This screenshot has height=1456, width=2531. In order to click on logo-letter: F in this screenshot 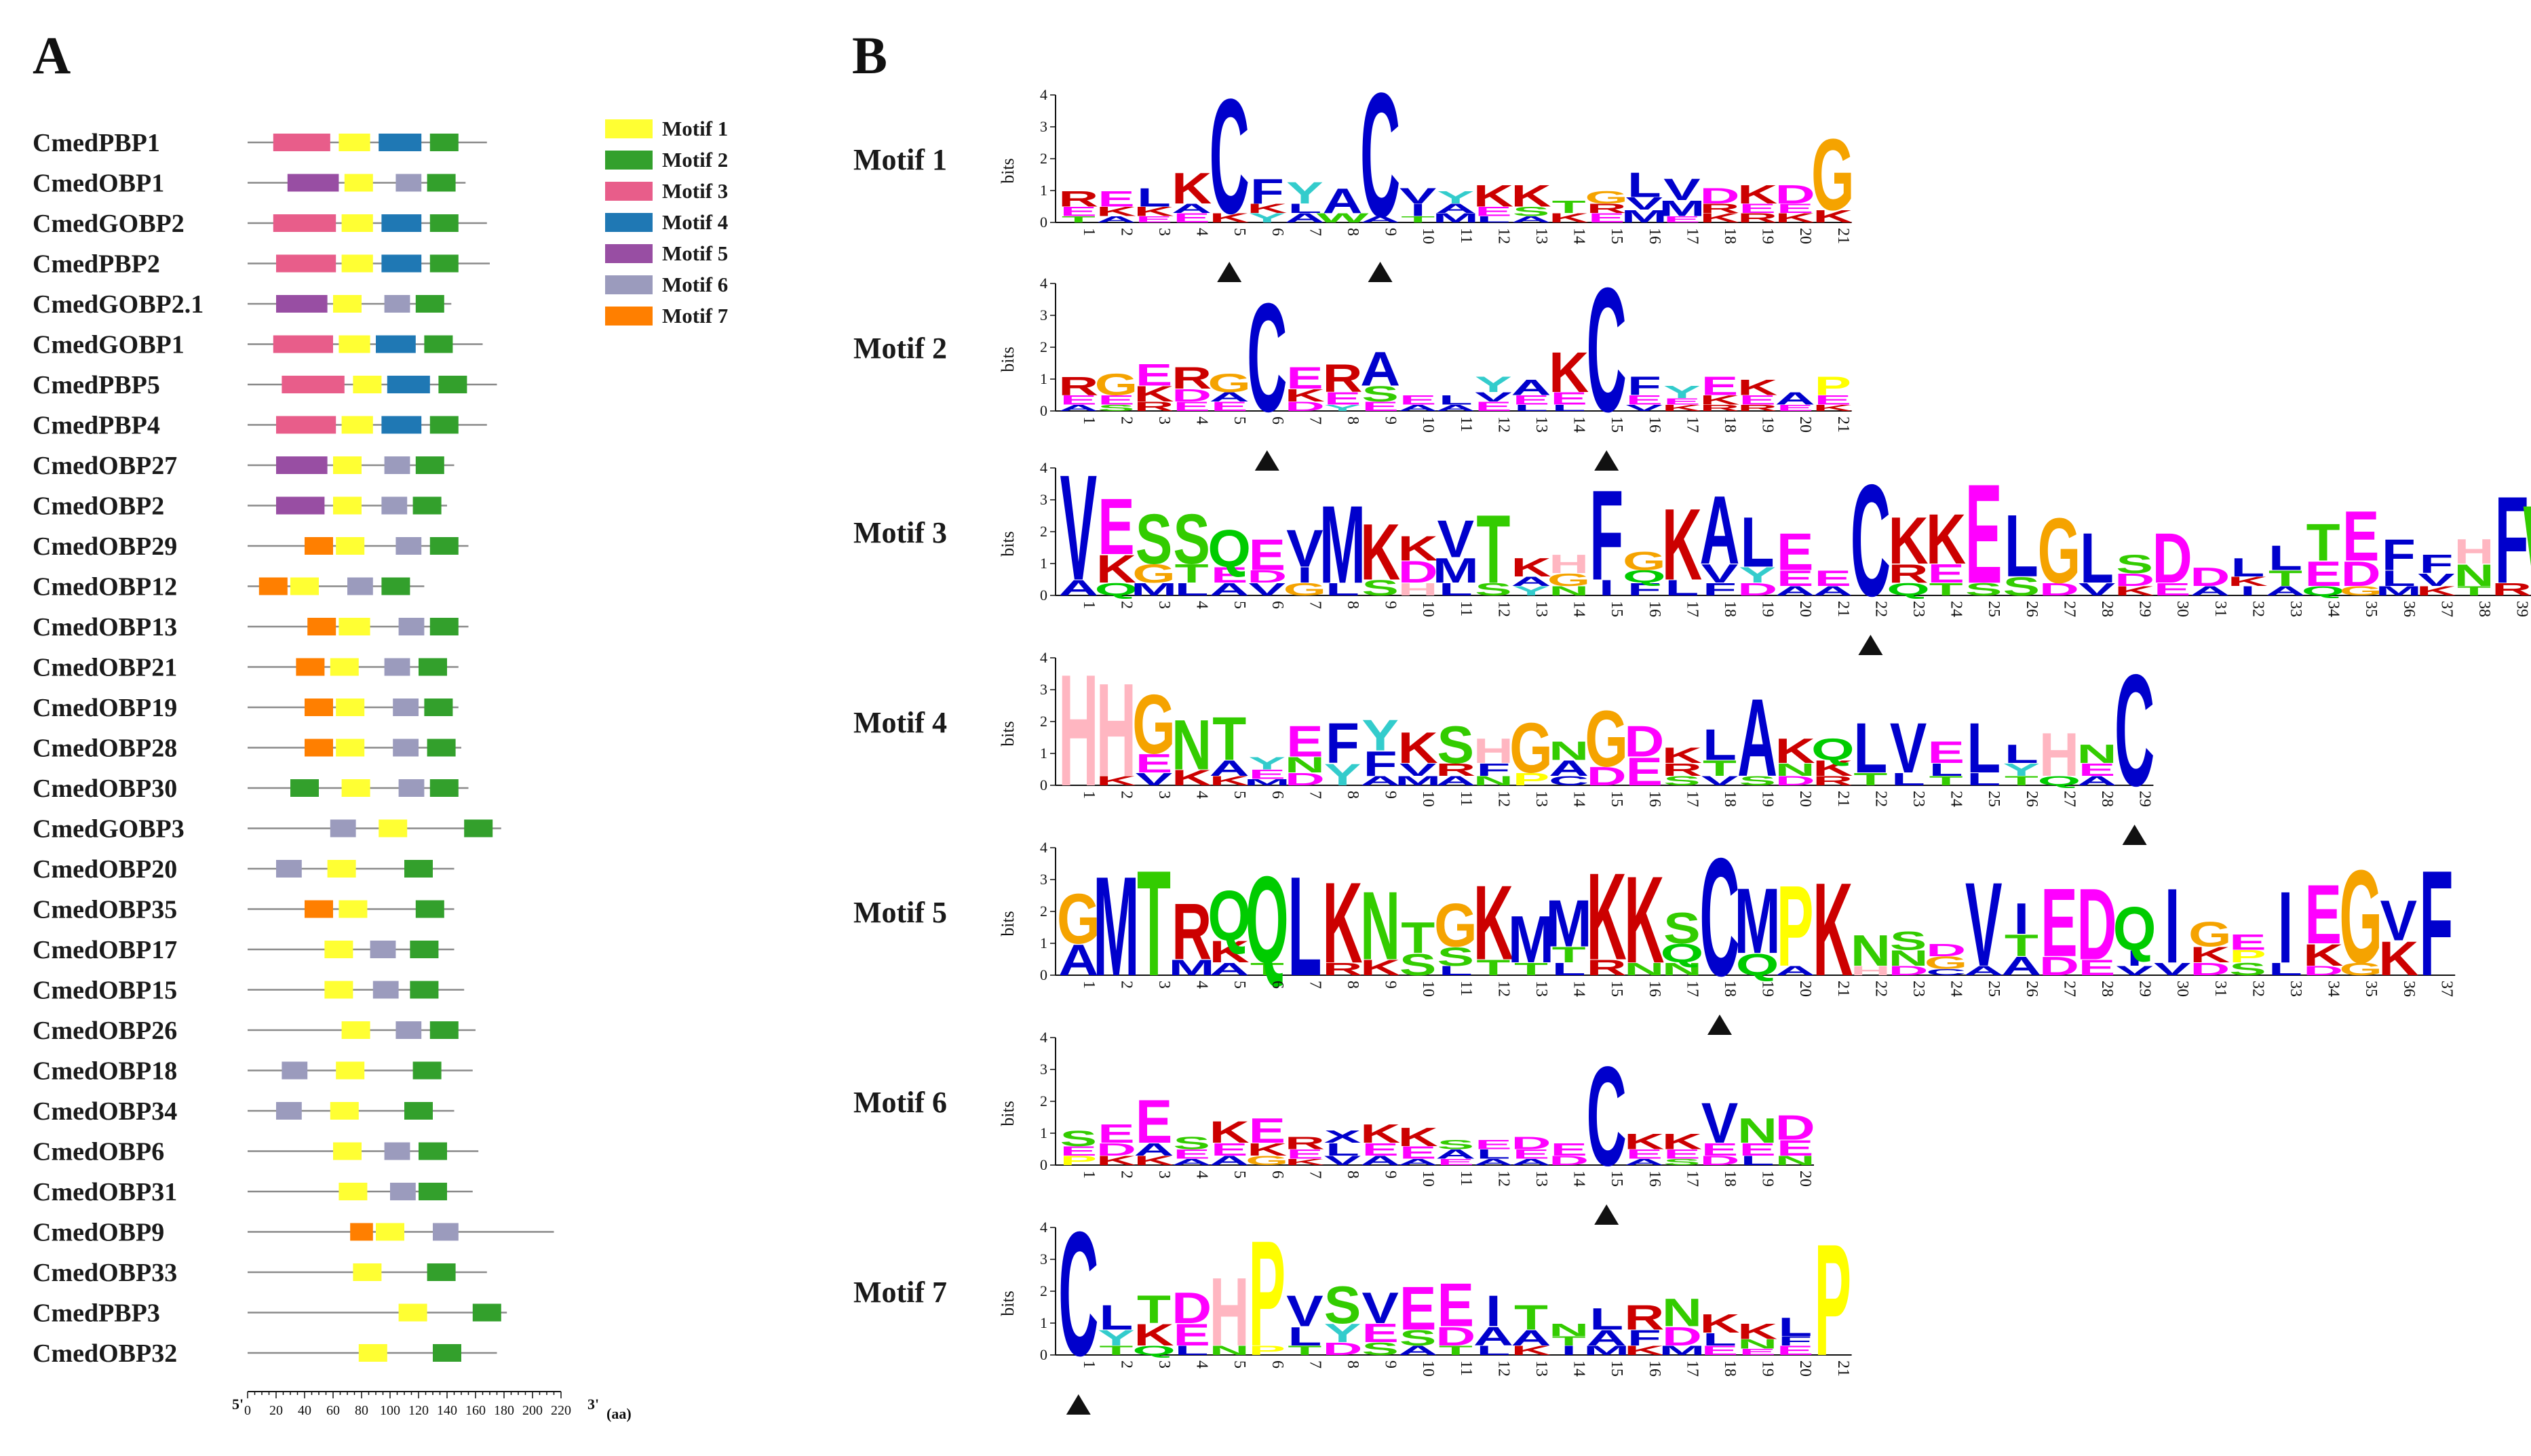, I will do `click(1342, 743)`.